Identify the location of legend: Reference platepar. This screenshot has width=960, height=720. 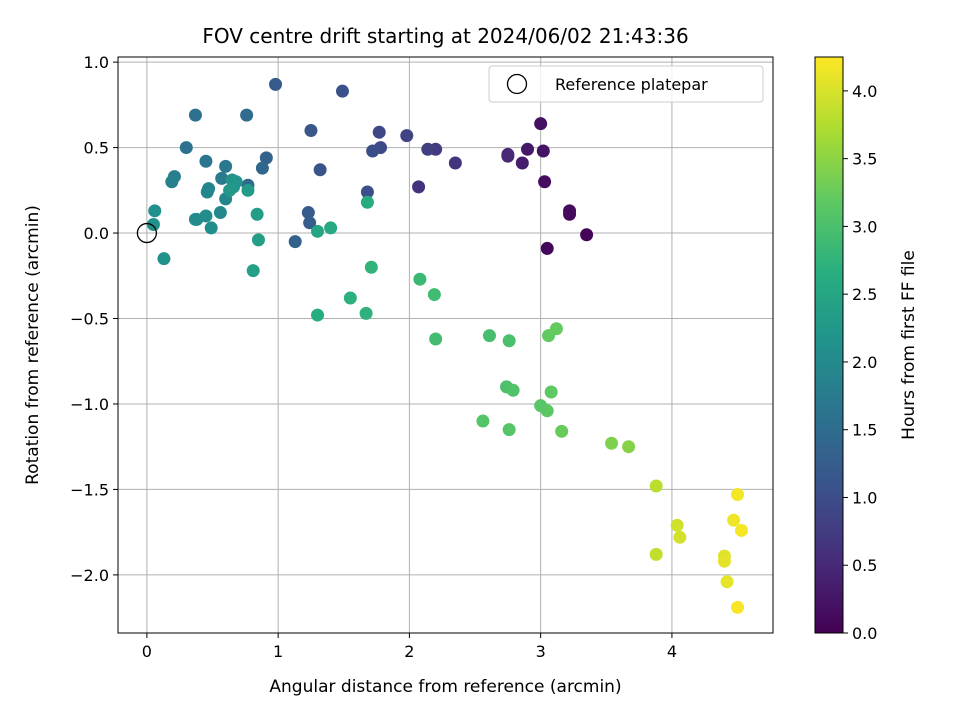
(626, 84).